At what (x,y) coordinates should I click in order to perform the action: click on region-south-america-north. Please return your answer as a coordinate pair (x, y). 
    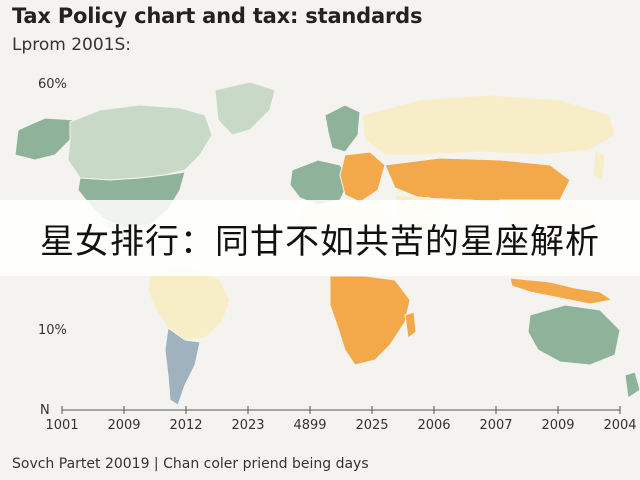
    Looking at the image, I should click on (189, 302).